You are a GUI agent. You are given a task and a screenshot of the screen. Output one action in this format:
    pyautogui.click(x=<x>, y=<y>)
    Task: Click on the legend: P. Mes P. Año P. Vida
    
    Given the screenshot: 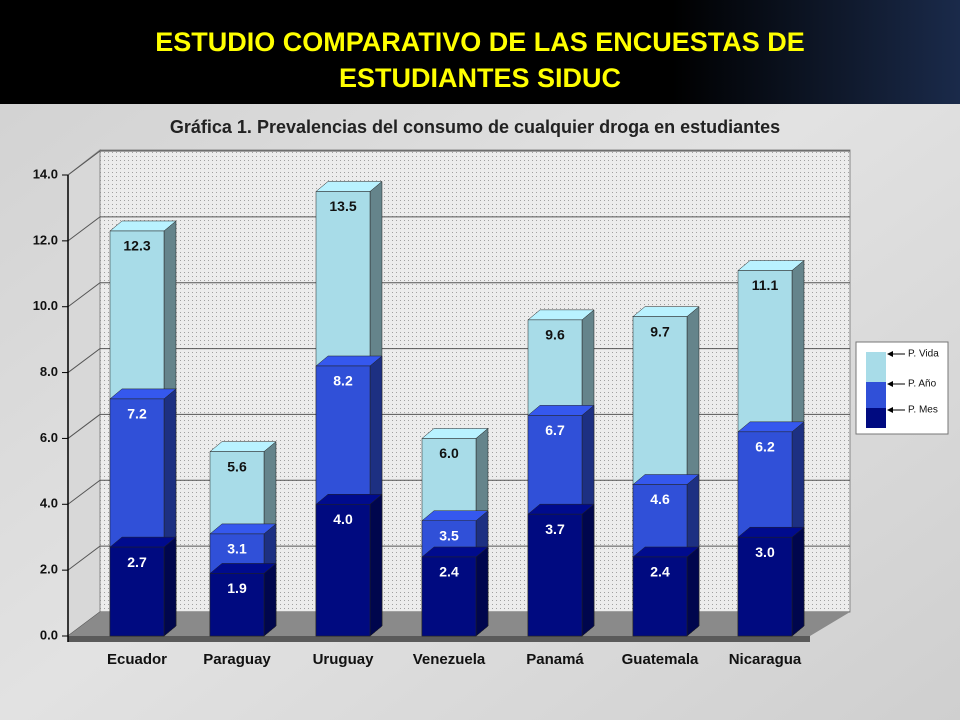 What is the action you would take?
    pyautogui.click(x=902, y=388)
    